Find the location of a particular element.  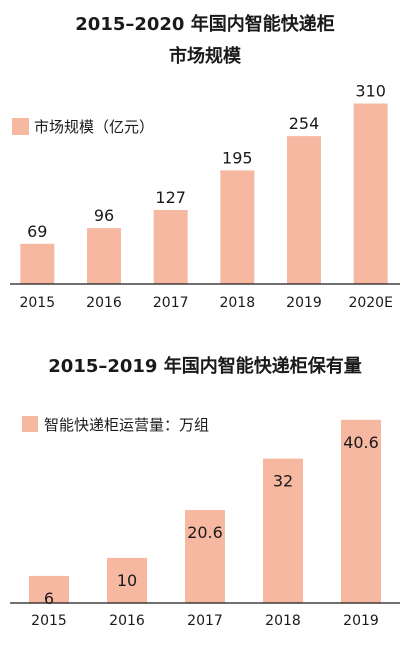

chart1-title: 2015–2020 年国内智能快递柜 is located at coordinates (204, 24).